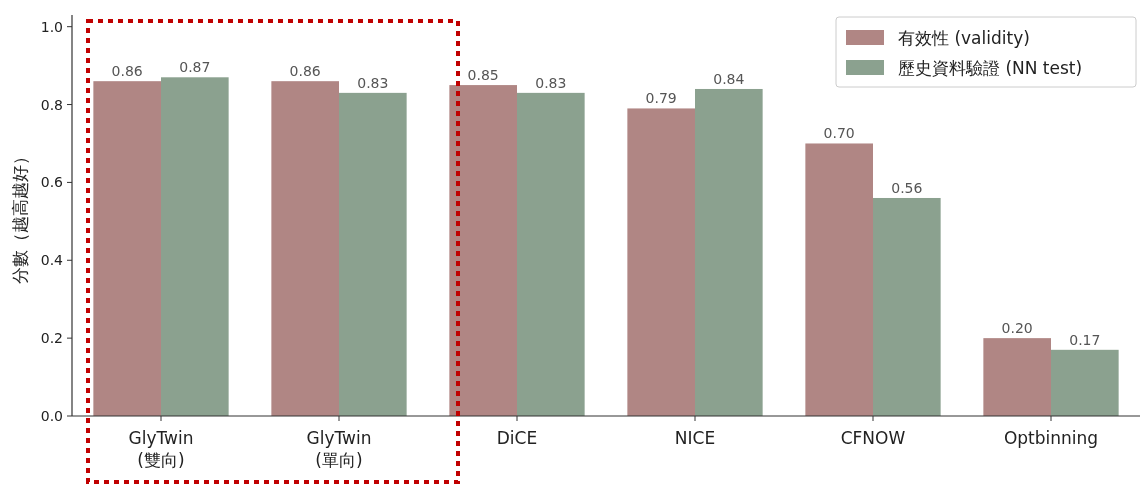 Image resolution: width=1144 pixels, height=490 pixels. What do you see at coordinates (907, 187) in the screenshot?
I see `data-label: 0.56` at bounding box center [907, 187].